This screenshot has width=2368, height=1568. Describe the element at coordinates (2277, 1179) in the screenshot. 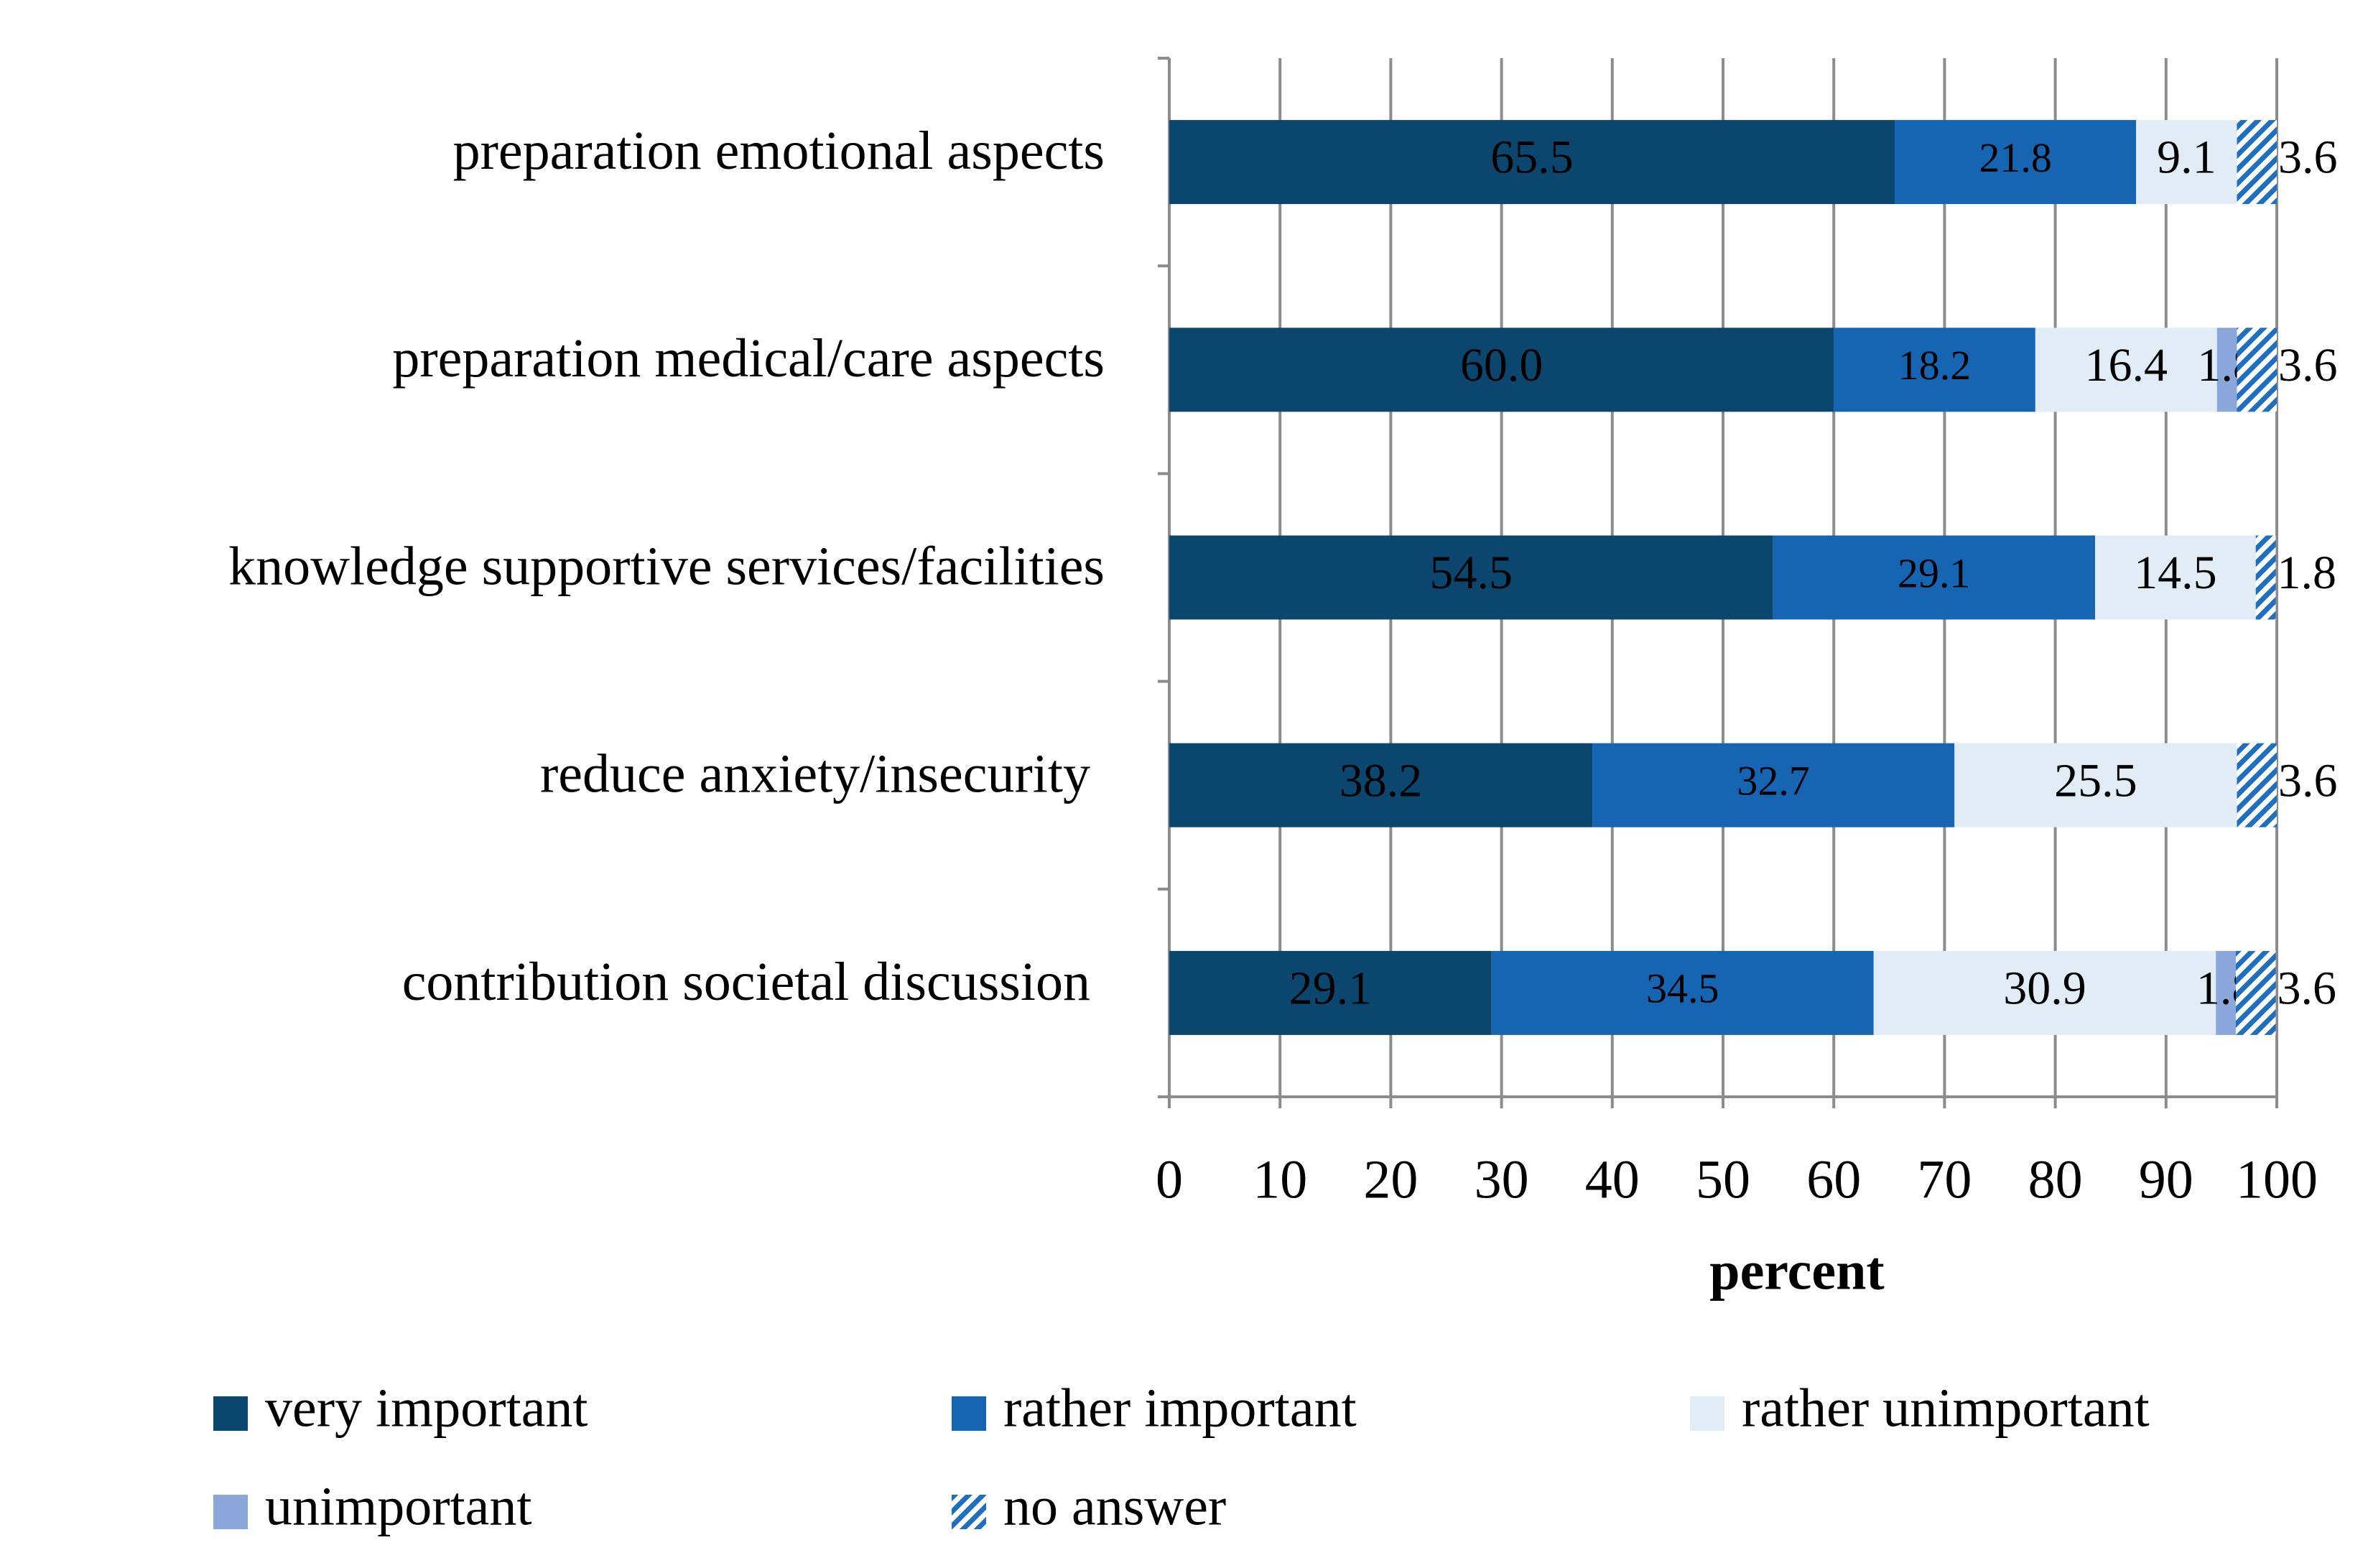

I see `x-tick-label: 100` at that location.